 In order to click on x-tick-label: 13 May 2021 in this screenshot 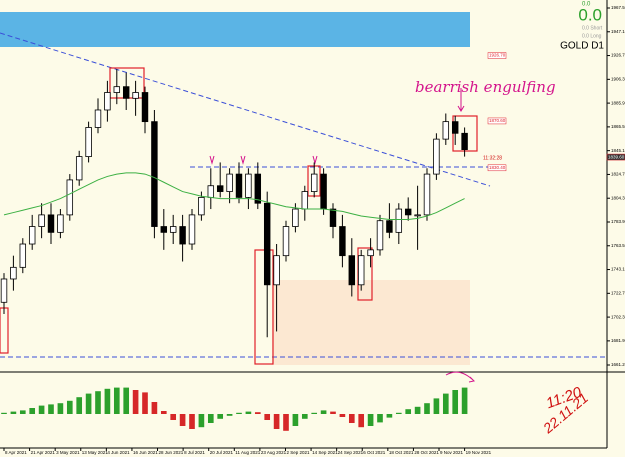, I will do `click(95, 452)`.